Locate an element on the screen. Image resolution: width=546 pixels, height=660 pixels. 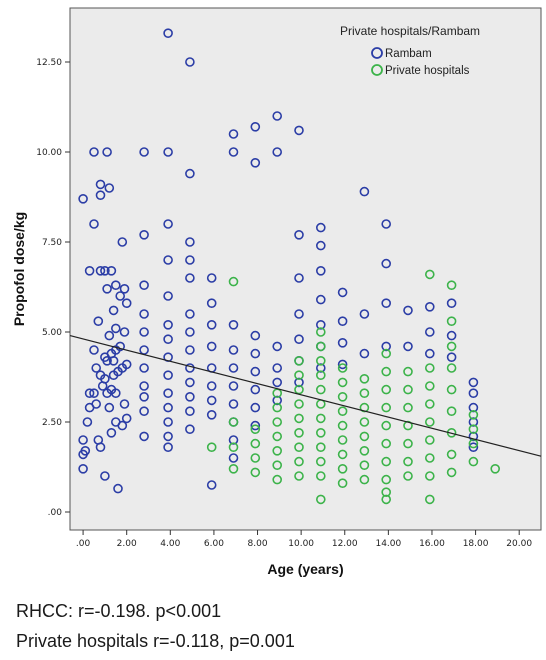
correlation-caption-private: Private hospitals r=-0.118, p=0.001 is located at coordinates (155, 641).